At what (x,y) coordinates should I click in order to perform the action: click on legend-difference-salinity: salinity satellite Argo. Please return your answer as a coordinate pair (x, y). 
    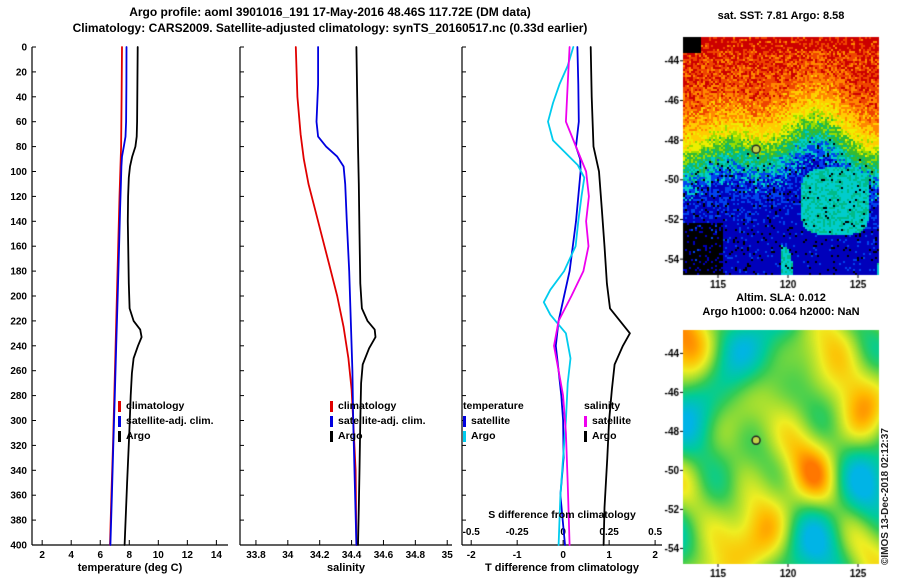
    Looking at the image, I should click on (607, 421).